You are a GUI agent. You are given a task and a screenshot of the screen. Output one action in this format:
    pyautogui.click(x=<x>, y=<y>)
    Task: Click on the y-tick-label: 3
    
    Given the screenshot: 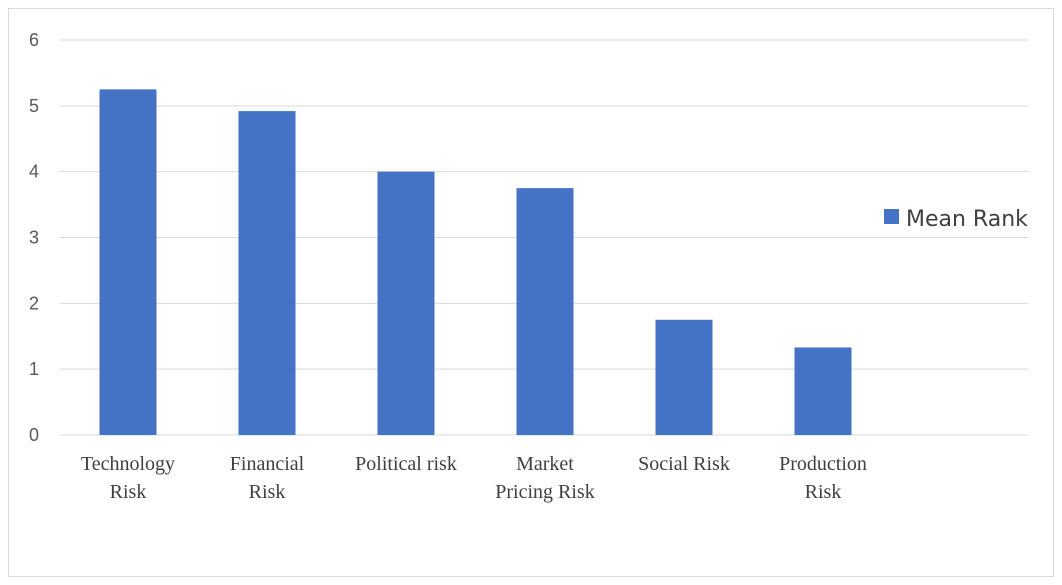 What is the action you would take?
    pyautogui.click(x=34, y=238)
    